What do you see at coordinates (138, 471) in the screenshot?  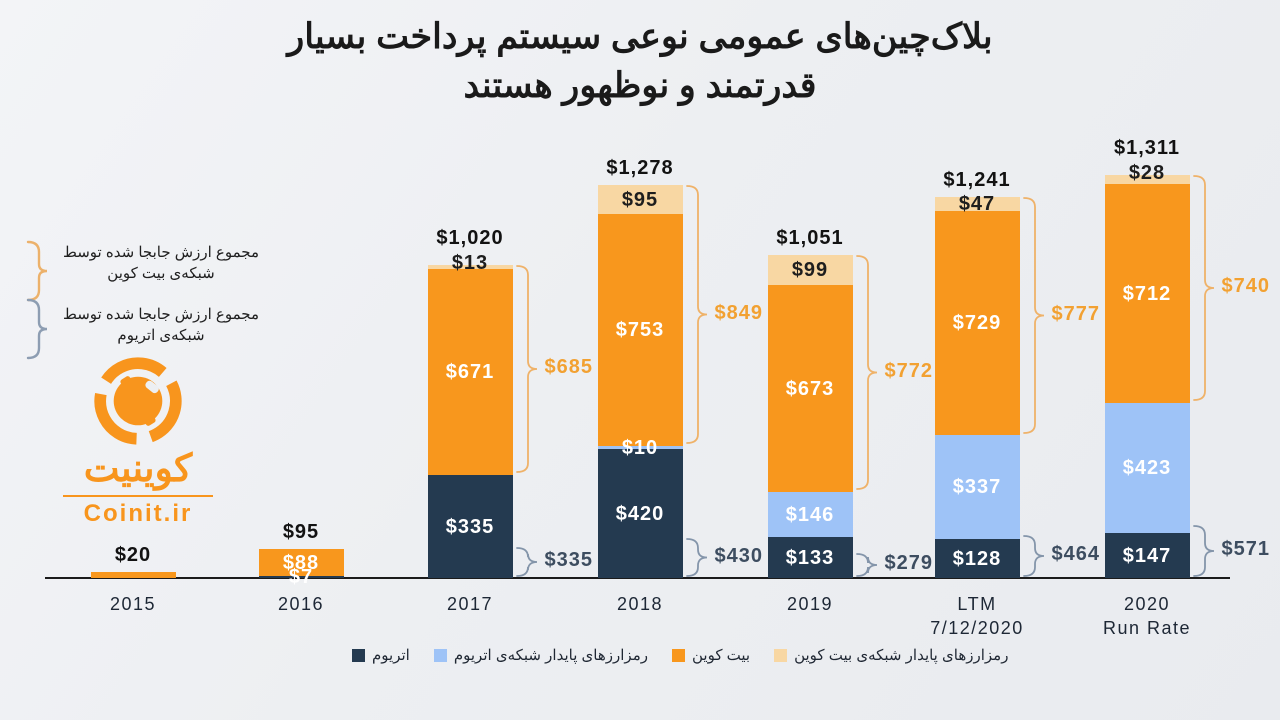 I see `coinit-logo-wordmark: کوینیت` at bounding box center [138, 471].